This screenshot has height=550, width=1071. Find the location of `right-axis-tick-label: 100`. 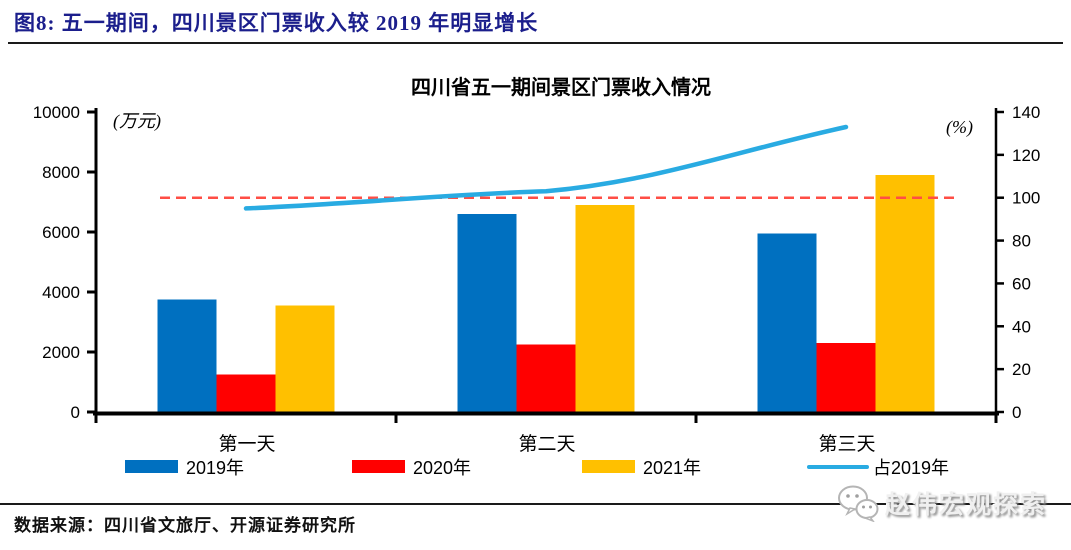

right-axis-tick-label: 100 is located at coordinates (1026, 198).